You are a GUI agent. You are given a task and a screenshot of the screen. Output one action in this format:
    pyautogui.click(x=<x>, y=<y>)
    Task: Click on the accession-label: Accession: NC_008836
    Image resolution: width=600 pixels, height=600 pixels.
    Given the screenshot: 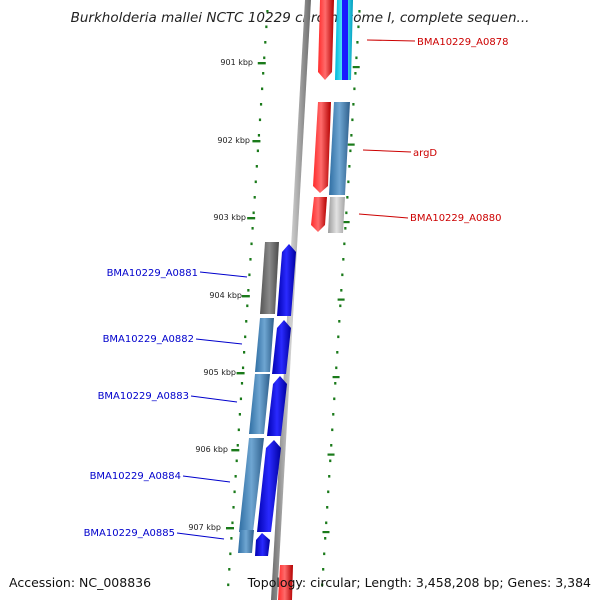 What is the action you would take?
    pyautogui.click(x=80, y=582)
    